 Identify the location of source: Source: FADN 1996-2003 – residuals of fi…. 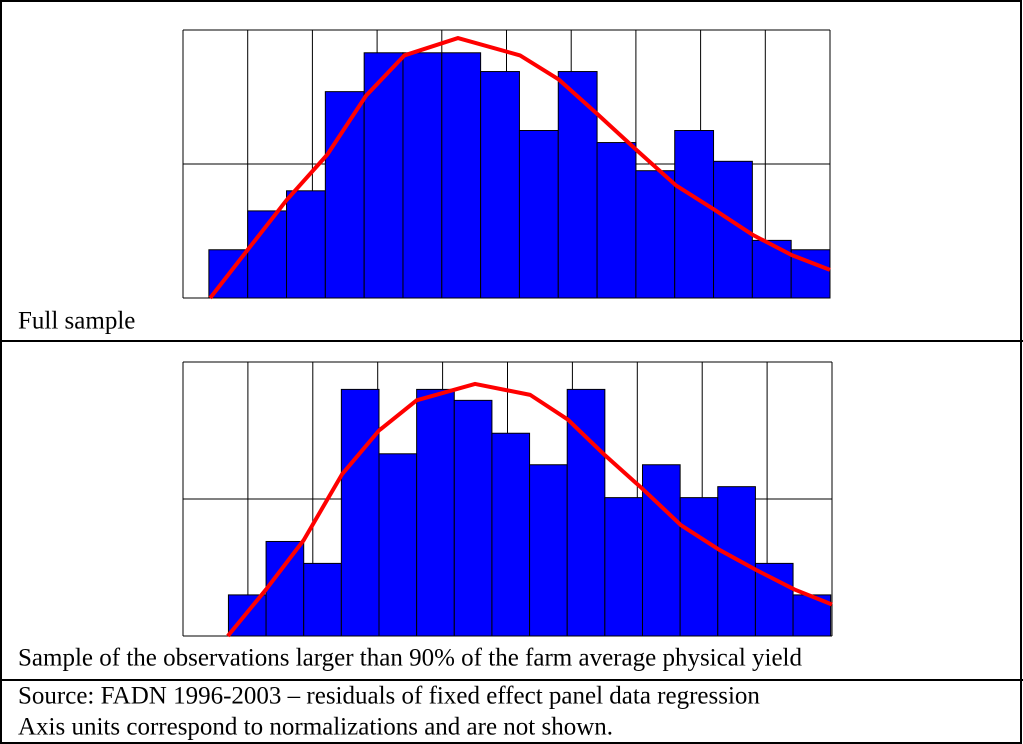
(389, 696).